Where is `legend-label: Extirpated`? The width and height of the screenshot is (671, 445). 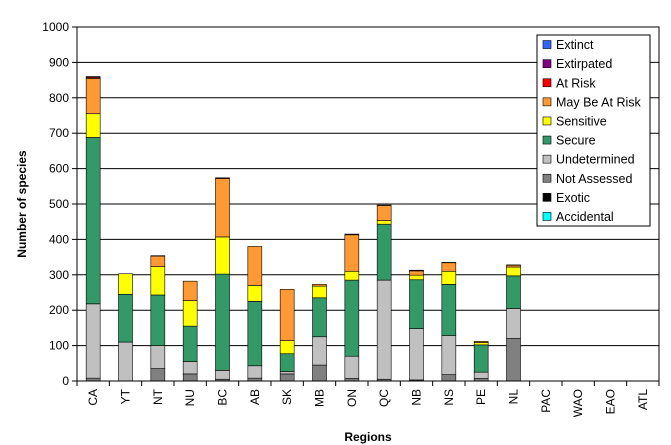 legend-label: Extirpated is located at coordinates (584, 64).